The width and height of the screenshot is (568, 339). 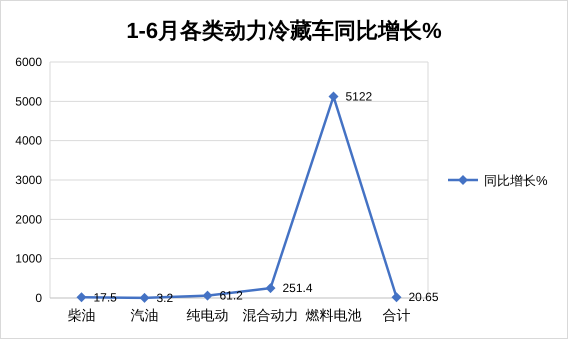 I want to click on legend-label: 同比增长%, so click(x=516, y=180).